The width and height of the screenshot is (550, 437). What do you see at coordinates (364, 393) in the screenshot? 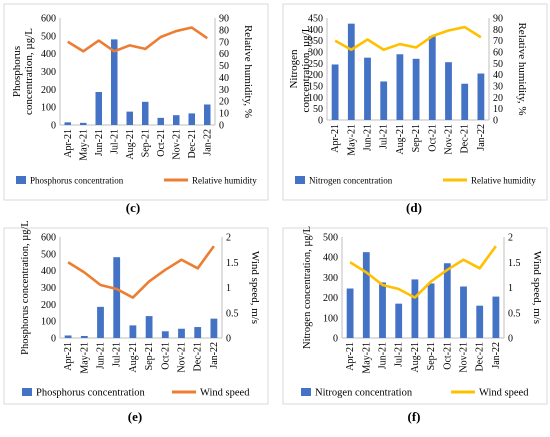
I see `legend-bar-label: Nitrogen concentration` at bounding box center [364, 393].